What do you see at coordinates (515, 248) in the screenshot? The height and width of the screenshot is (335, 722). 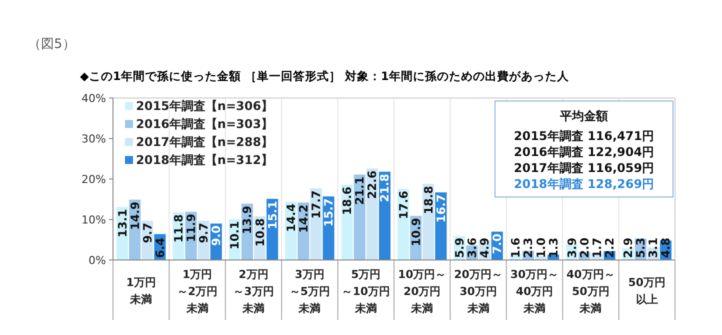 I see `data-label: 1.6` at bounding box center [515, 248].